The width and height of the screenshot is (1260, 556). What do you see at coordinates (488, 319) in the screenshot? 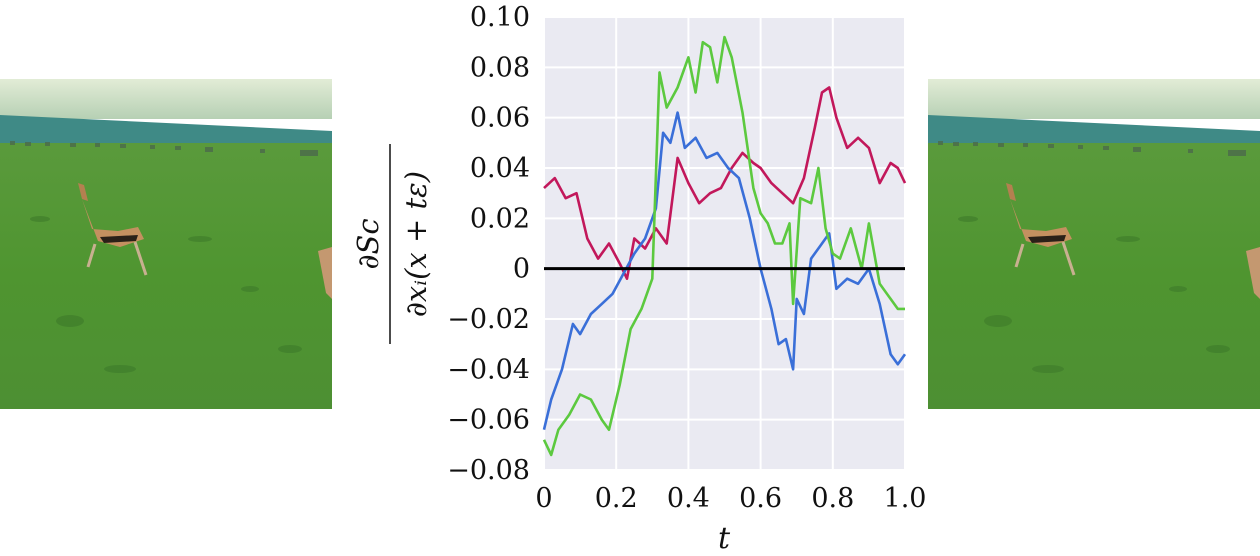
I see `y-tick-label: −0.02` at bounding box center [488, 319].